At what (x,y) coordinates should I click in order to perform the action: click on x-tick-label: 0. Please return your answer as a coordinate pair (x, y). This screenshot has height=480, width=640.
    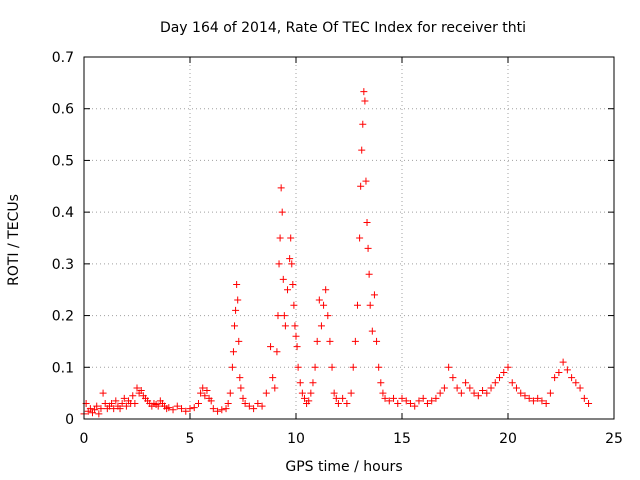
    Looking at the image, I should click on (84, 439).